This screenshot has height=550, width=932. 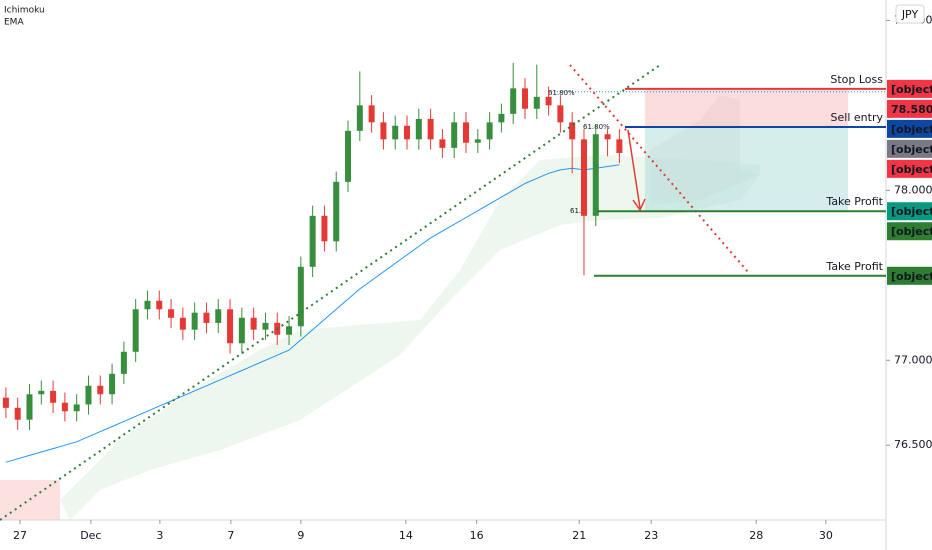 What do you see at coordinates (826, 535) in the screenshot?
I see `x-tick-label: 30` at bounding box center [826, 535].